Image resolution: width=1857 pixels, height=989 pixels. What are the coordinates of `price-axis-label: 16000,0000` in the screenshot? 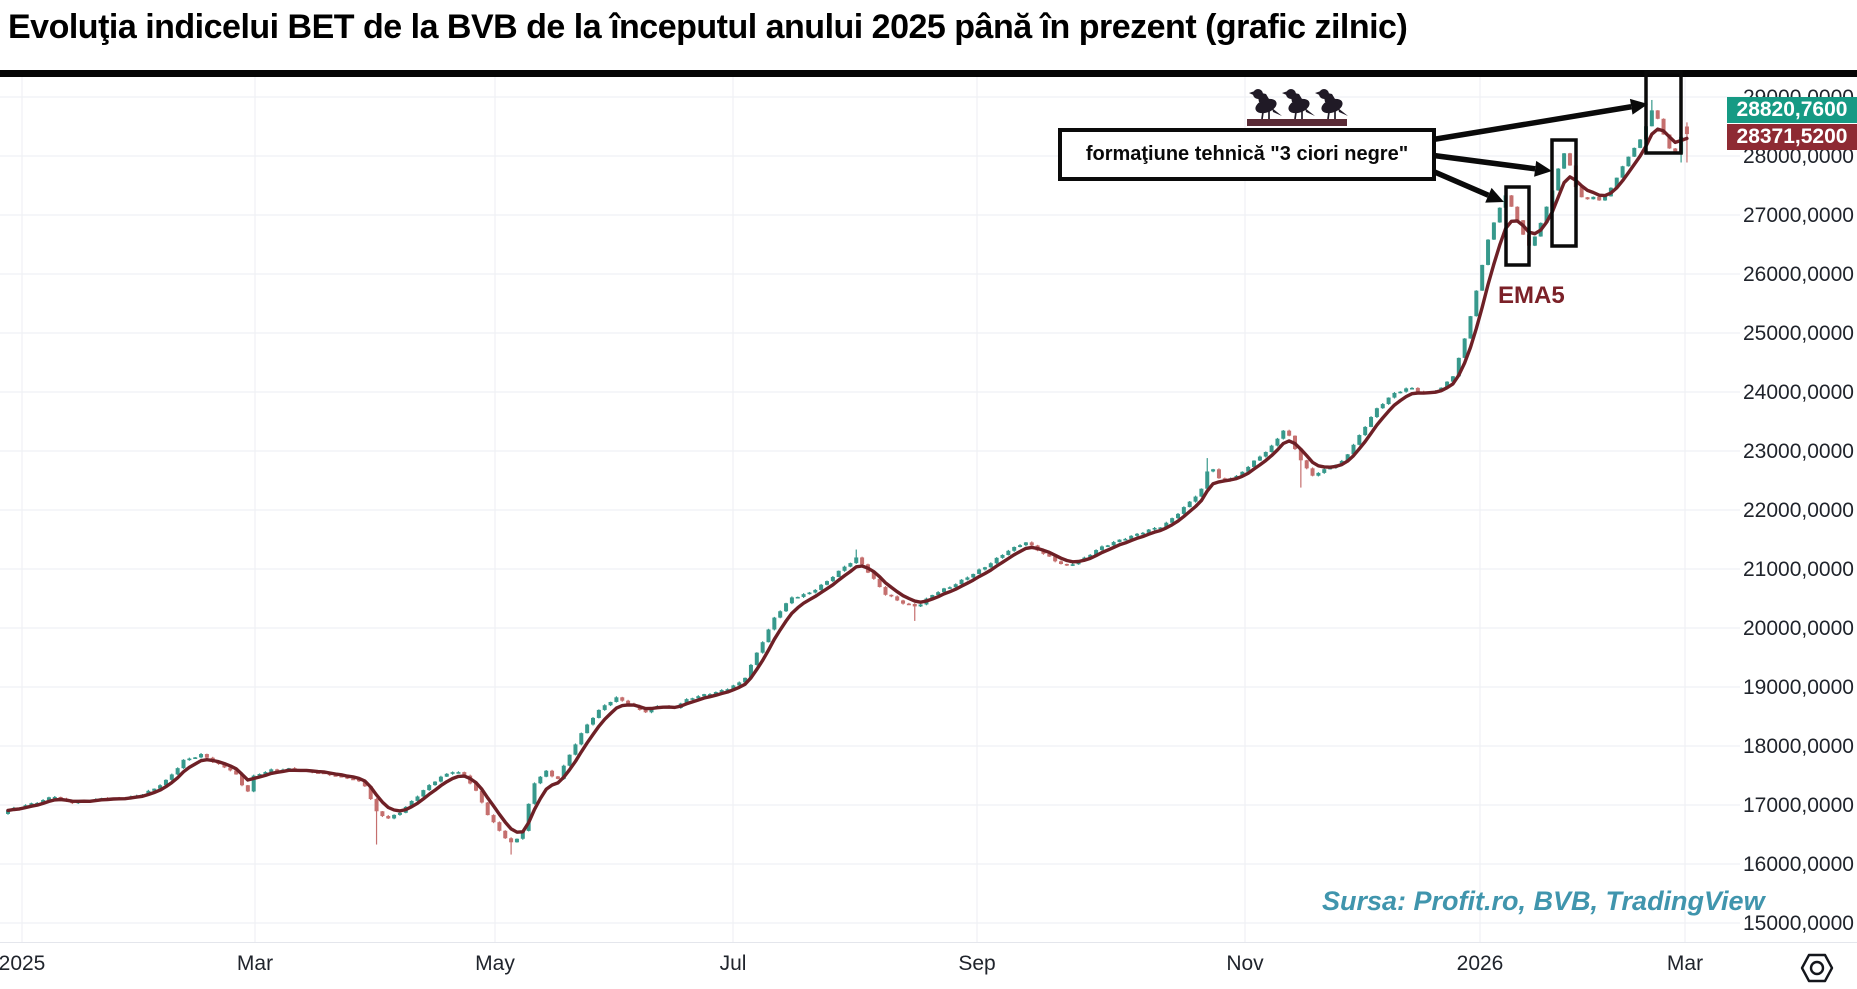 It's located at (1798, 864).